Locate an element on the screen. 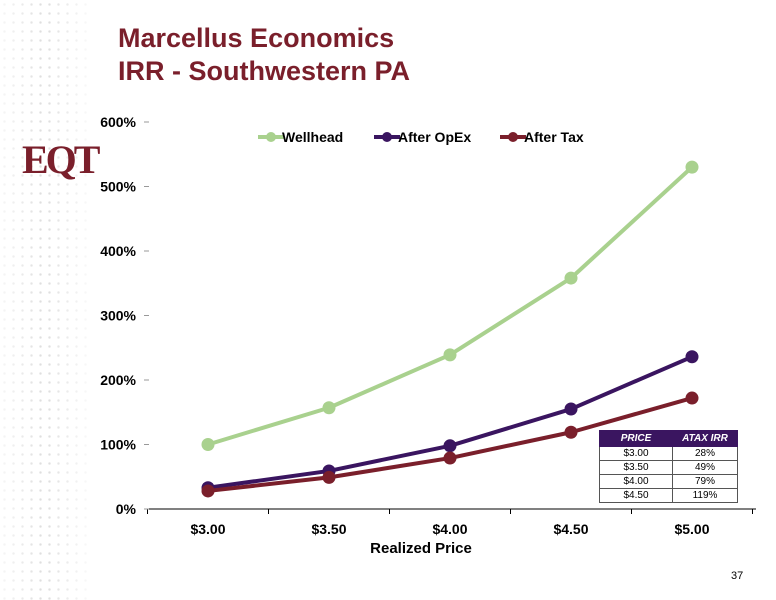 The image size is (776, 600). slide-title-line-1: Marcellus Economics is located at coordinates (256, 38).